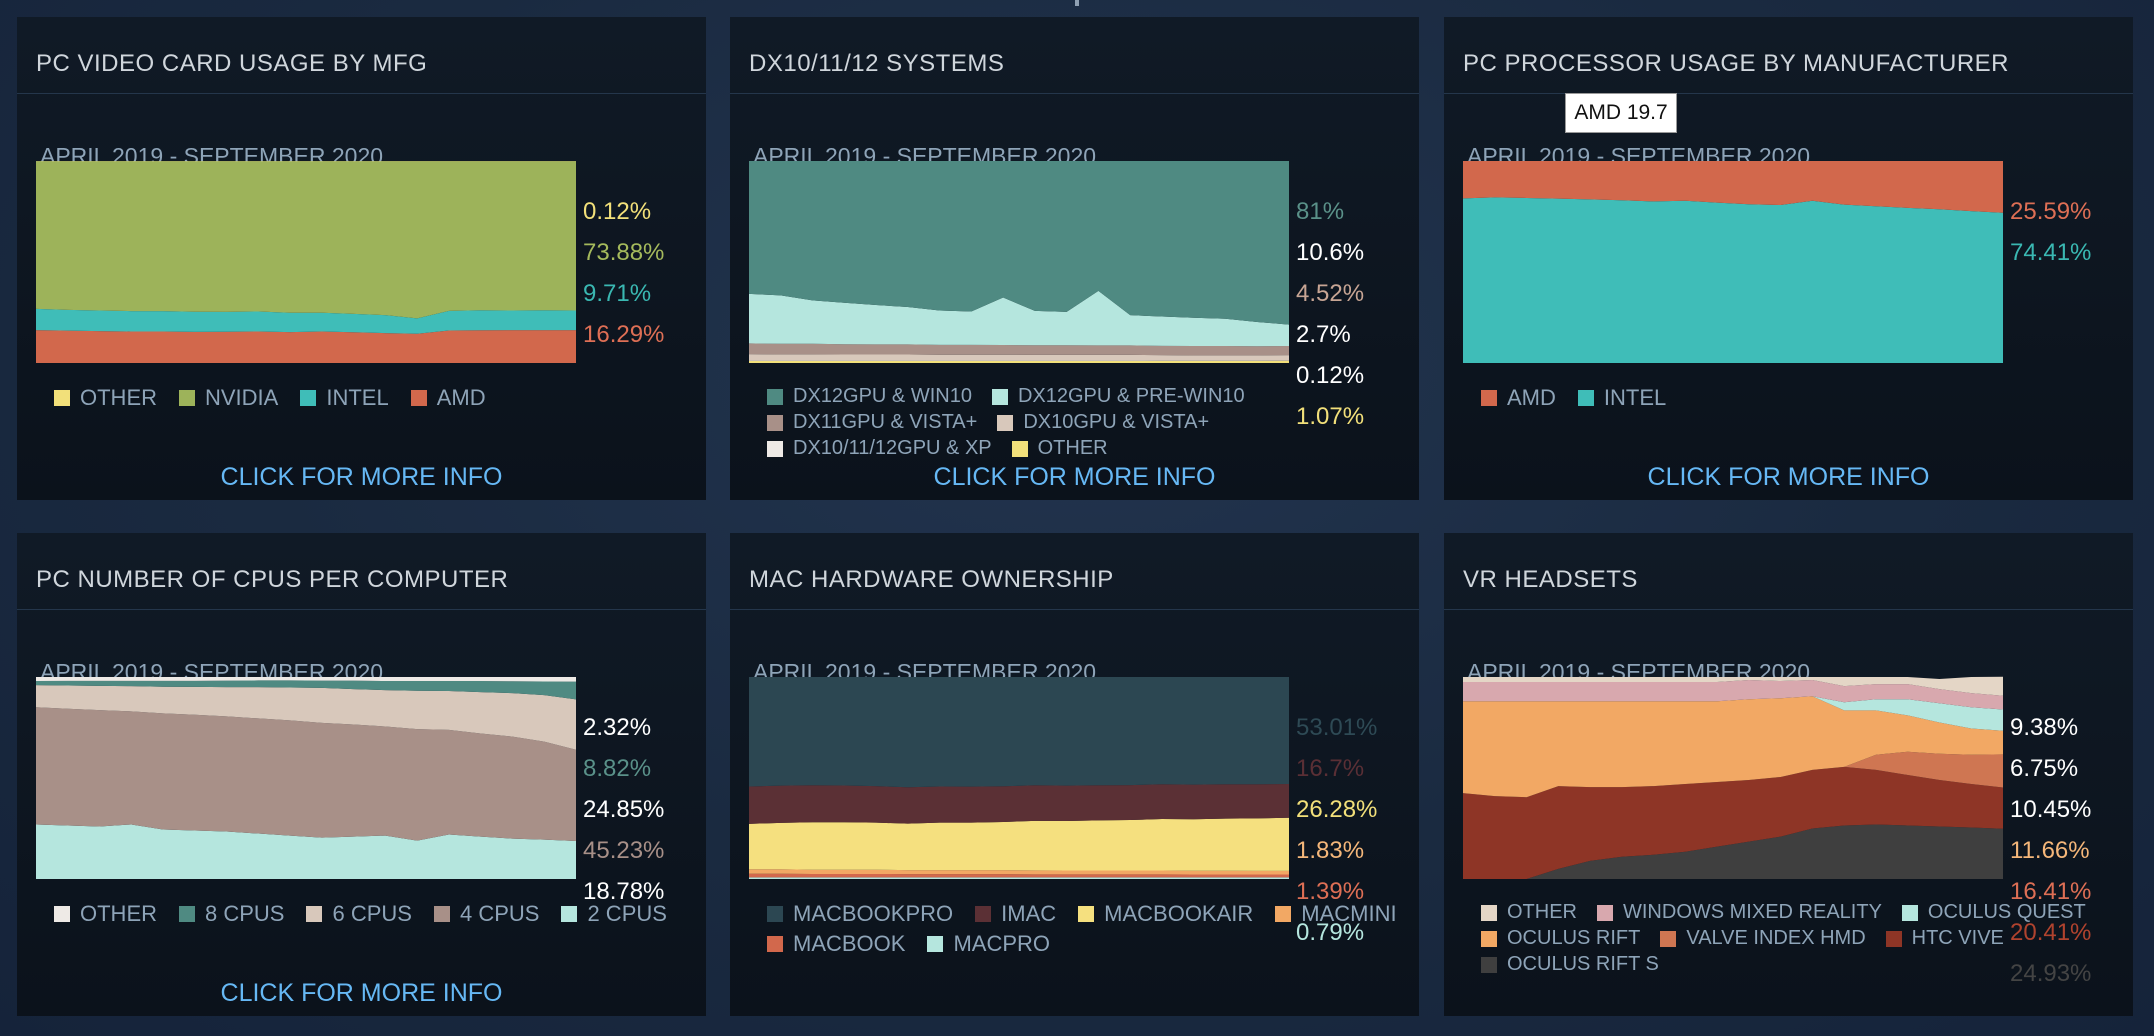 Image resolution: width=2154 pixels, height=1036 pixels. Describe the element at coordinates (1103, 422) in the screenshot. I see `legend-item: DX10GPU & VISTA+` at that location.